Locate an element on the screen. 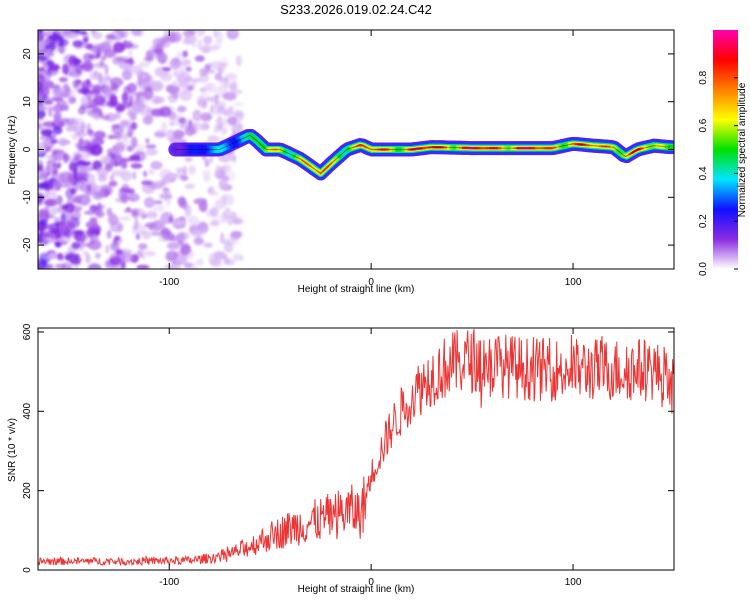 Image resolution: width=750 pixels, height=600 pixels. noise-blobs is located at coordinates (141, 149).